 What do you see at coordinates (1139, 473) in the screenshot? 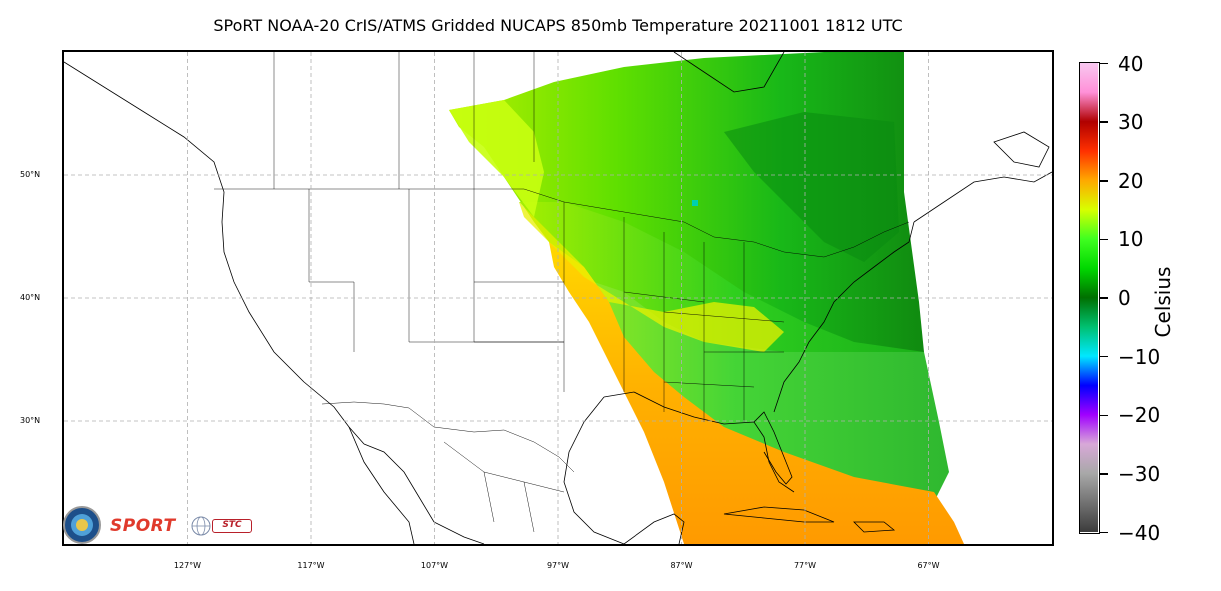
I see `colorbar-tick-label: −30` at bounding box center [1139, 473].